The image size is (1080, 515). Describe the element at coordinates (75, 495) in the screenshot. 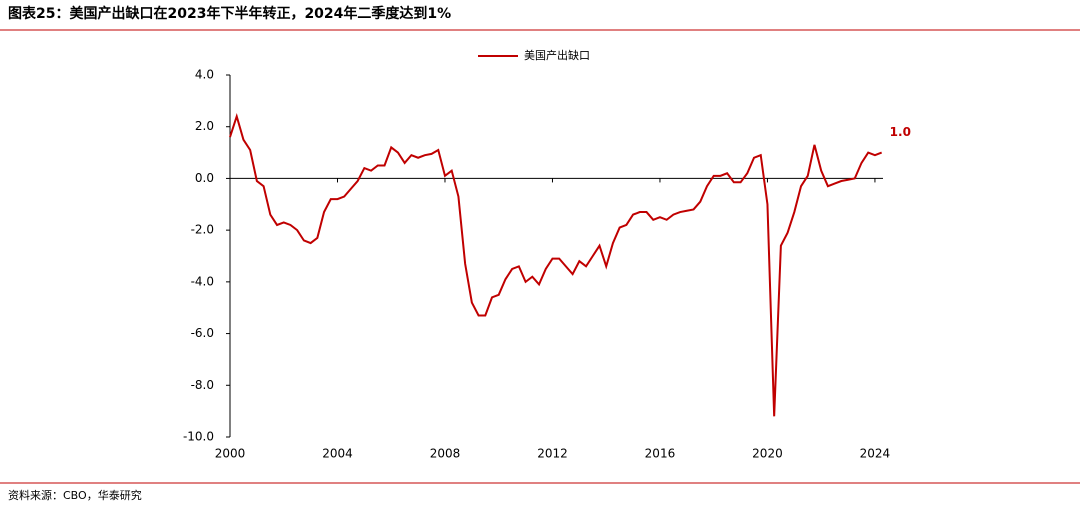

I see `source: 资料来源：CBO，华泰研究` at that location.